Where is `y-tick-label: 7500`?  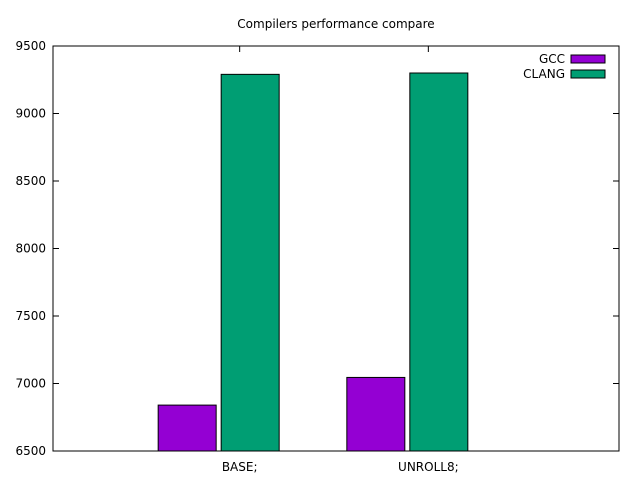 y-tick-label: 7500 is located at coordinates (30, 316).